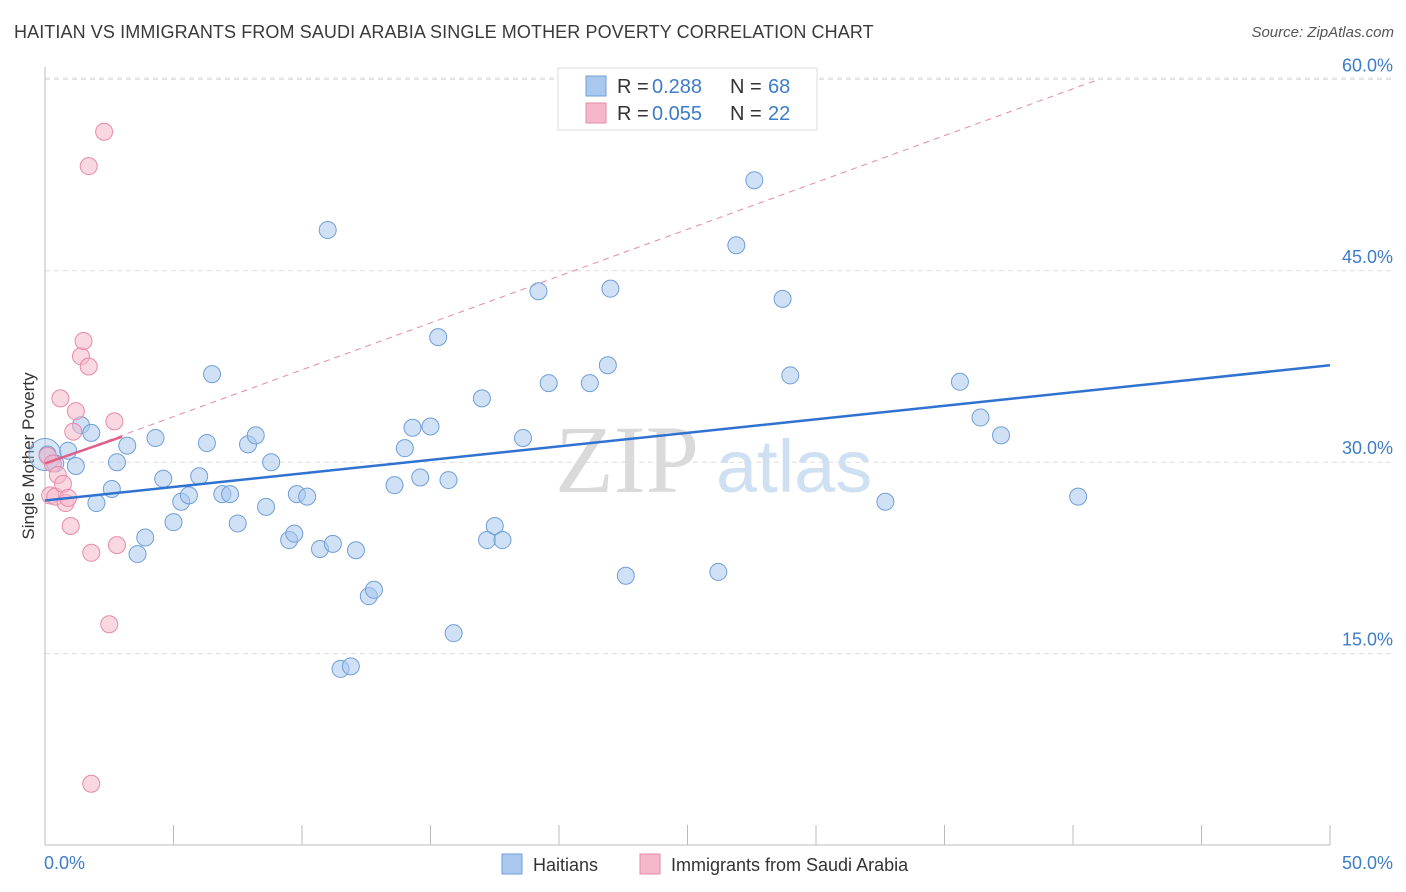  Describe the element at coordinates (596, 113) in the screenshot. I see `legend-swatch-saudi` at that location.